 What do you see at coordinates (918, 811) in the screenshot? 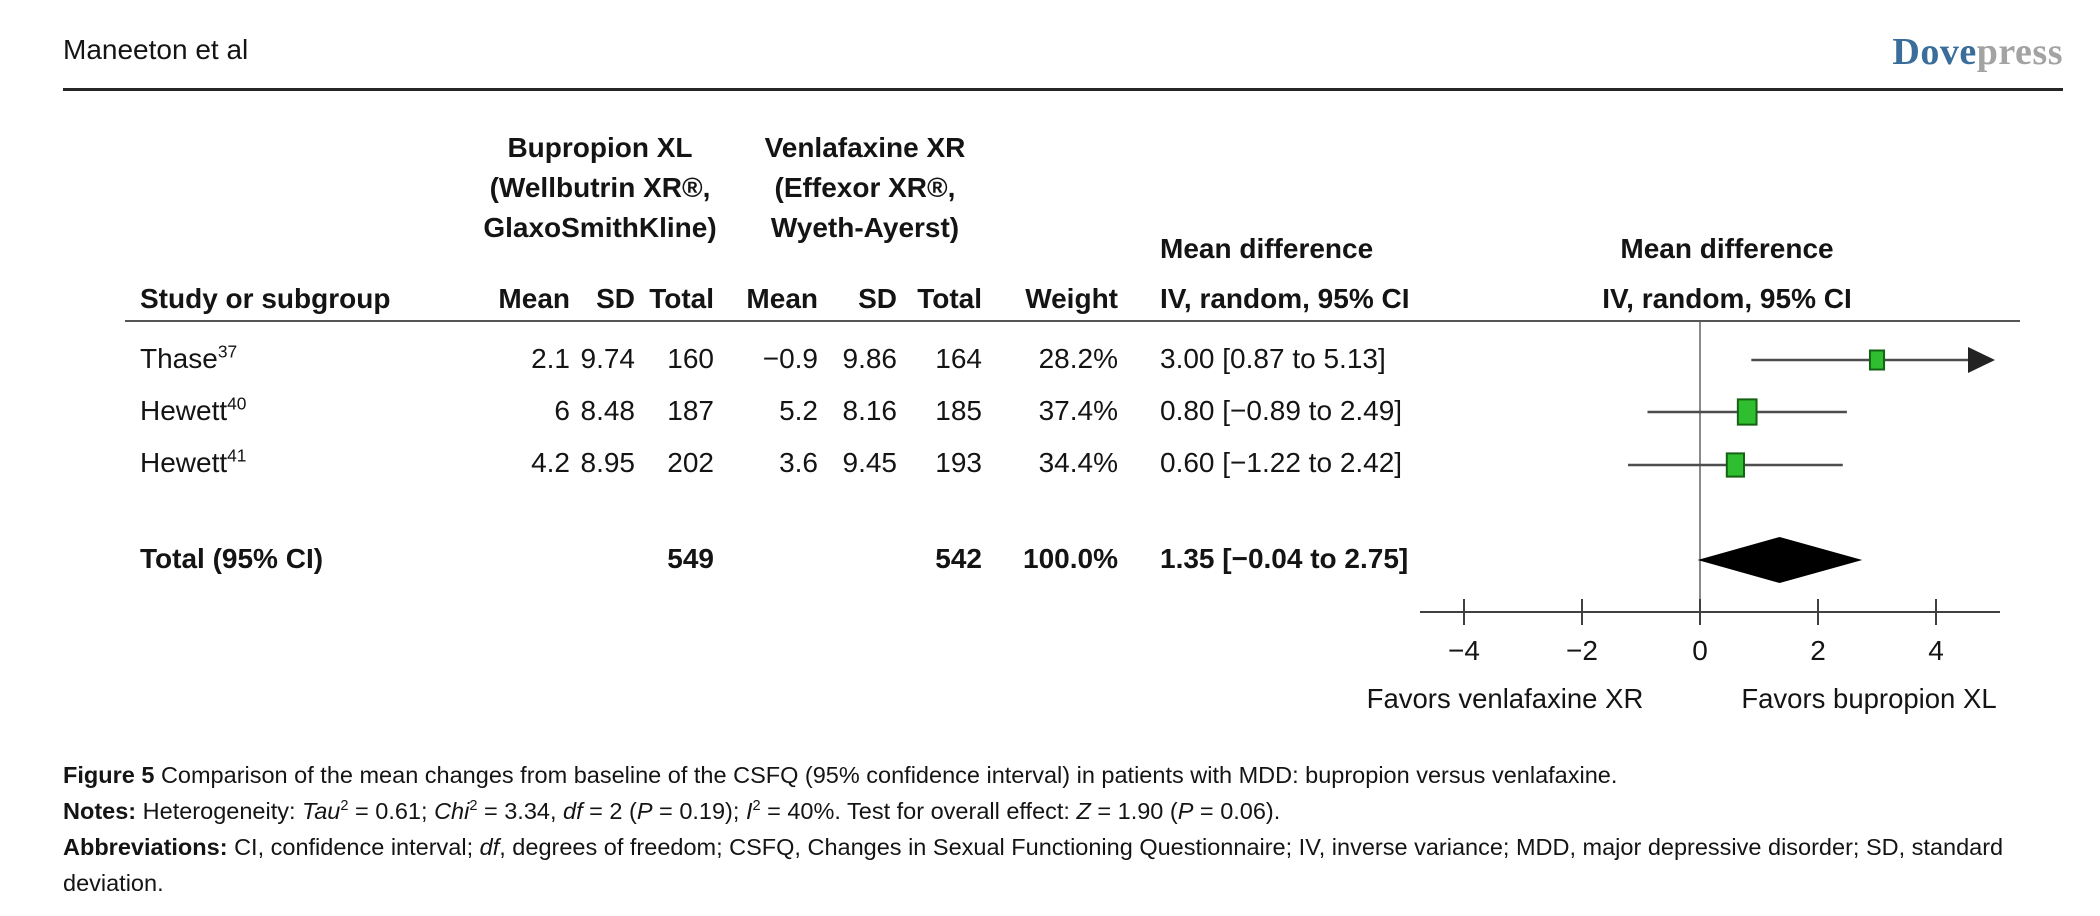
I see `caption-segment: = 40%. Test for overall effect:` at bounding box center [918, 811].